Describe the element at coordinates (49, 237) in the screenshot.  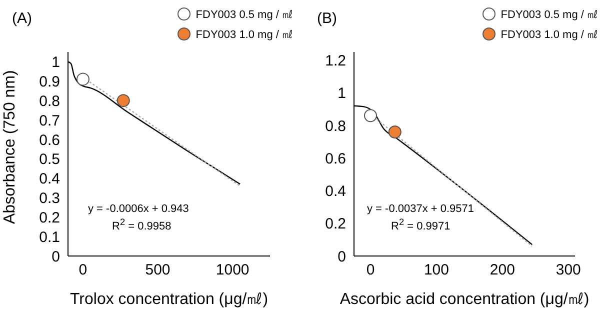
I see `y-tick-label: 0.1` at that location.